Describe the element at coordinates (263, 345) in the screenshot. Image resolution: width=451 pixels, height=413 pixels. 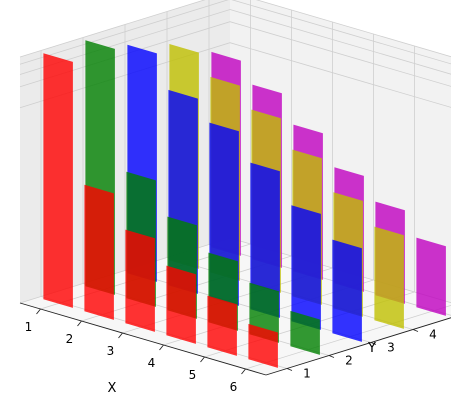
I see `bar-x6-y1` at that location.